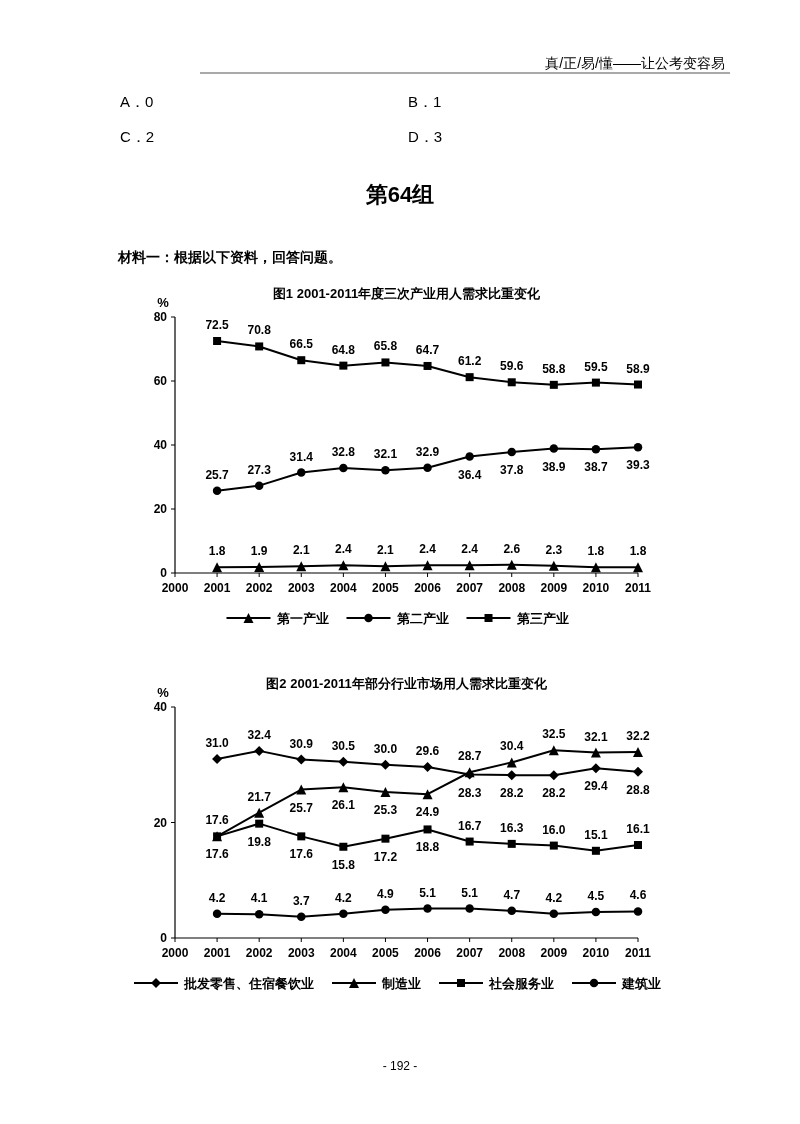 The width and height of the screenshot is (800, 1124). I want to click on data-label: 32.2, so click(638, 736).